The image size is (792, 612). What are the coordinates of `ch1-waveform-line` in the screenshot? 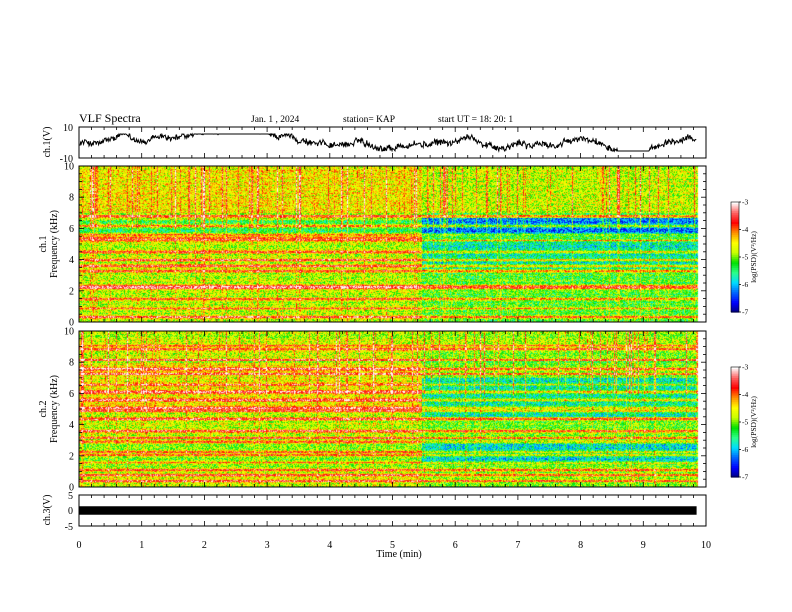 It's located at (388, 142).